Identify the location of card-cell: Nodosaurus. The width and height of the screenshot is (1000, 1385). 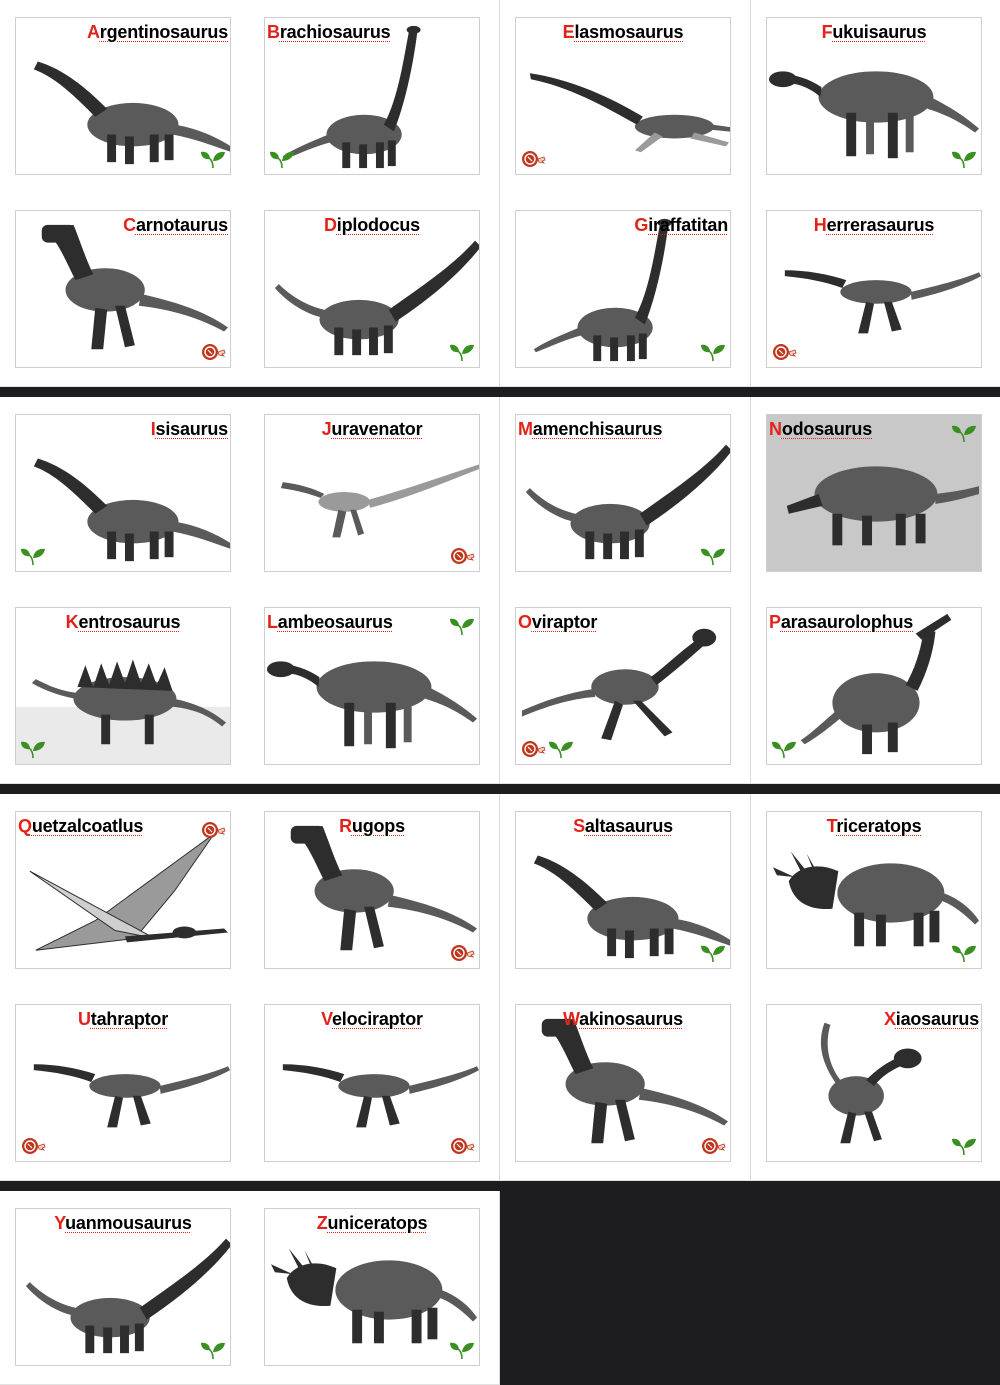
(875, 494).